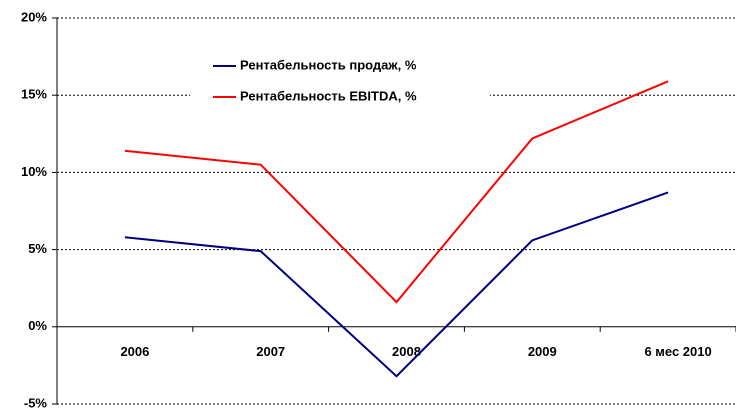  Describe the element at coordinates (34, 16) in the screenshot. I see `y-tick-label: 20%` at that location.